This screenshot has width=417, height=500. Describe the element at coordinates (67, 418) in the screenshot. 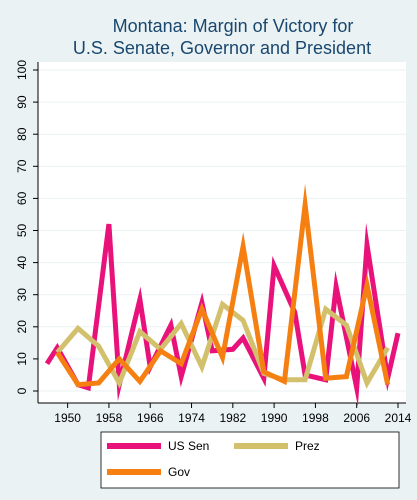

I see `x-tick-label: 1950` at that location.